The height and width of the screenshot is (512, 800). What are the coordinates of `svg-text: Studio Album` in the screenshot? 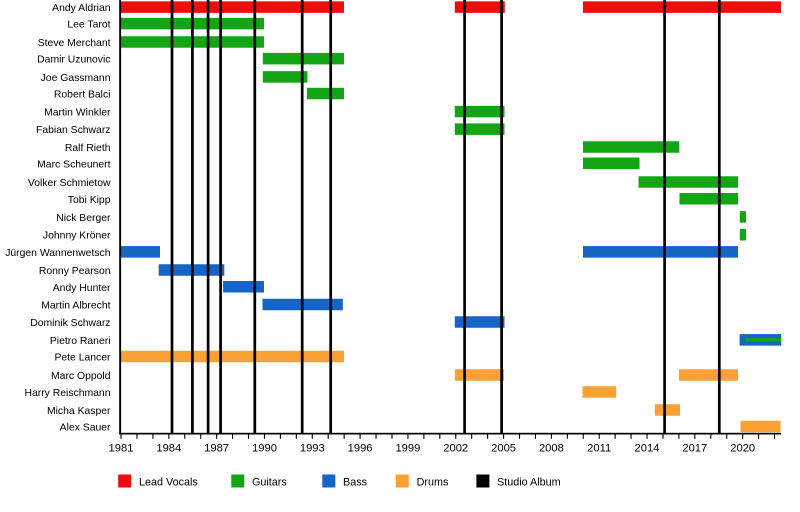 It's located at (529, 483).